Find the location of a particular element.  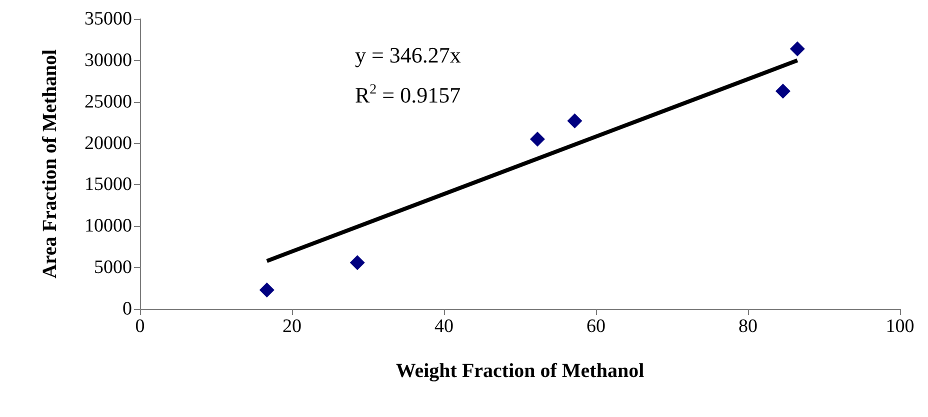

y-tick-label: 25000 is located at coordinates (108, 101).